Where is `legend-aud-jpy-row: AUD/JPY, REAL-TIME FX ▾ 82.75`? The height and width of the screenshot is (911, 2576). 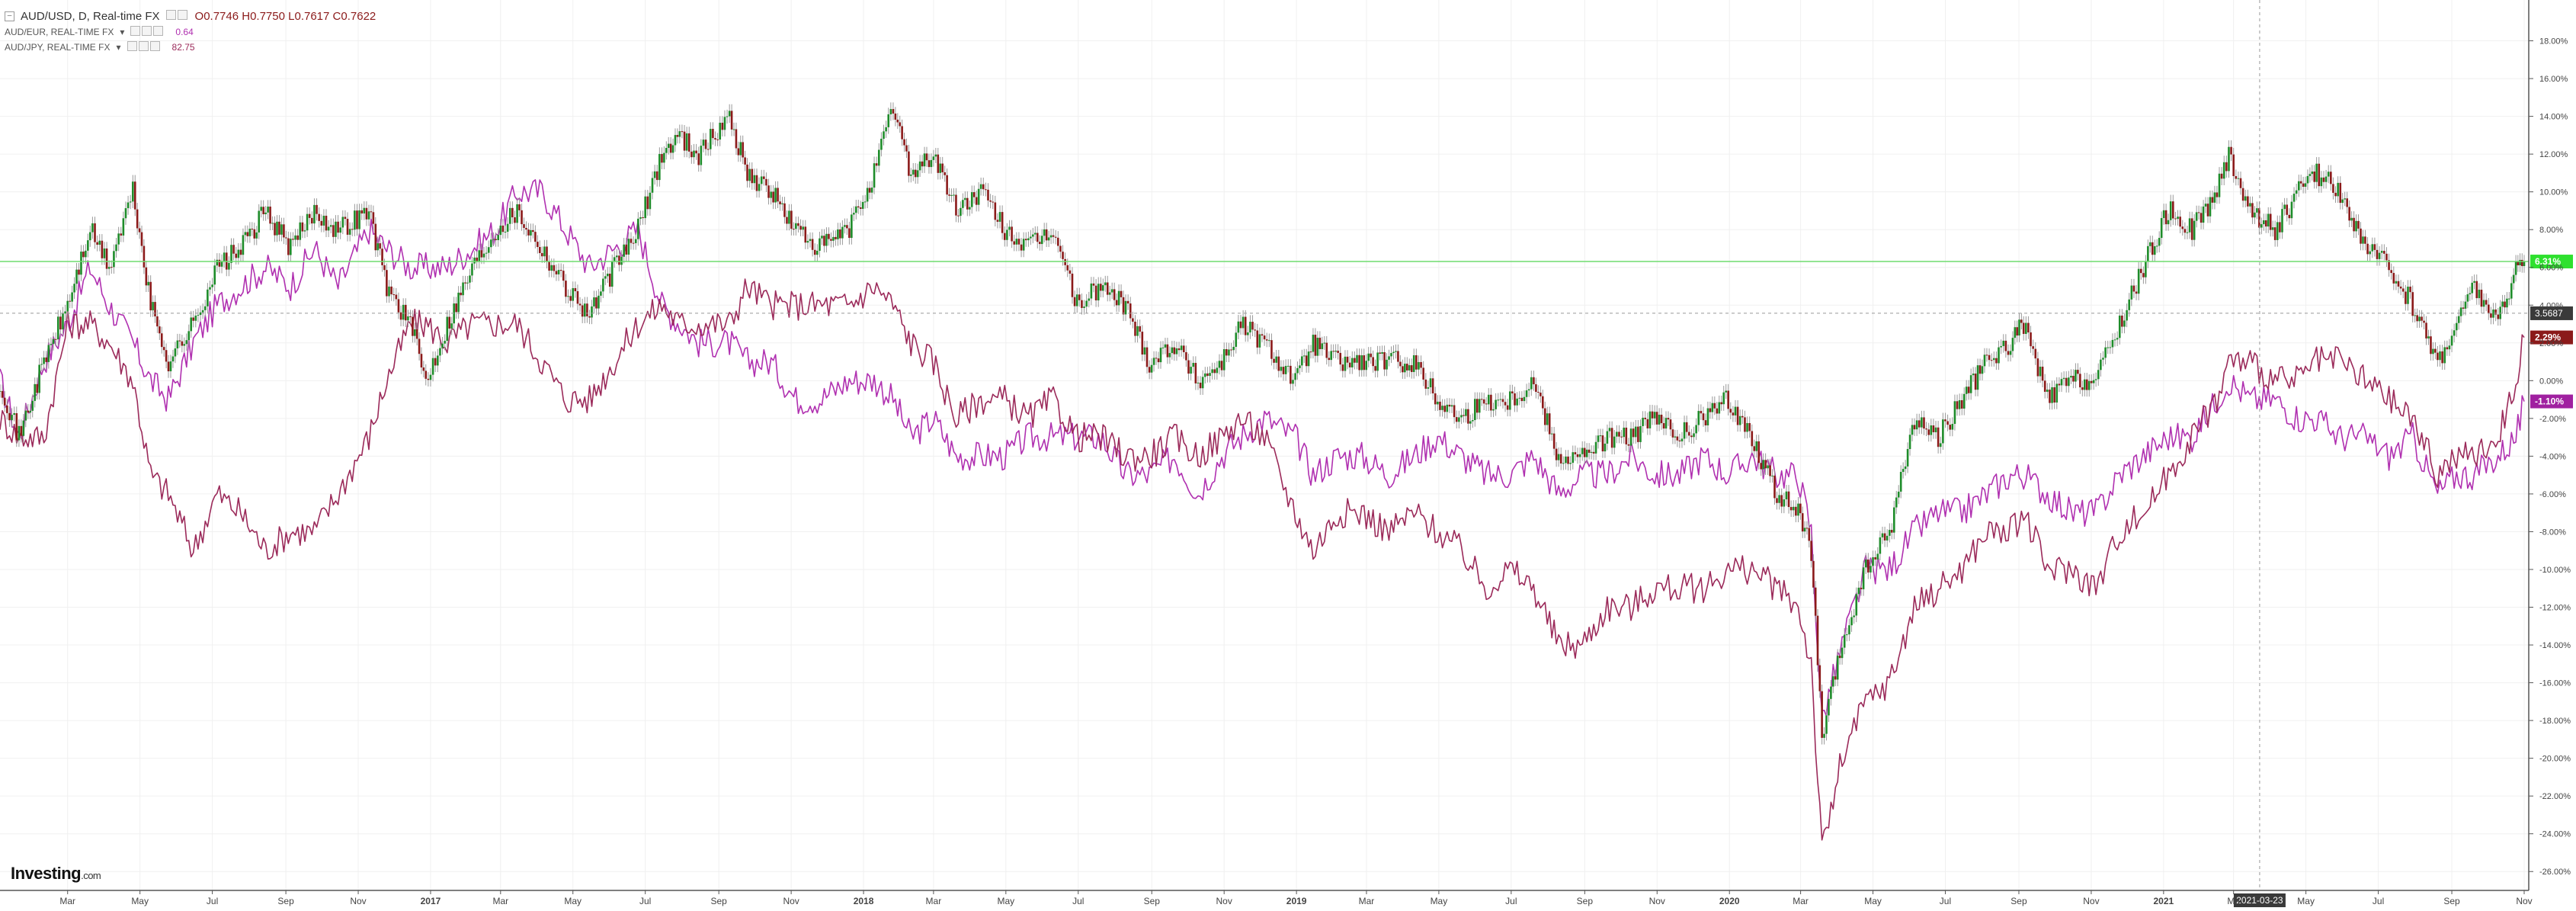 legend-aud-jpy-row: AUD/JPY, REAL-TIME FX ▾ 82.75 is located at coordinates (190, 47).